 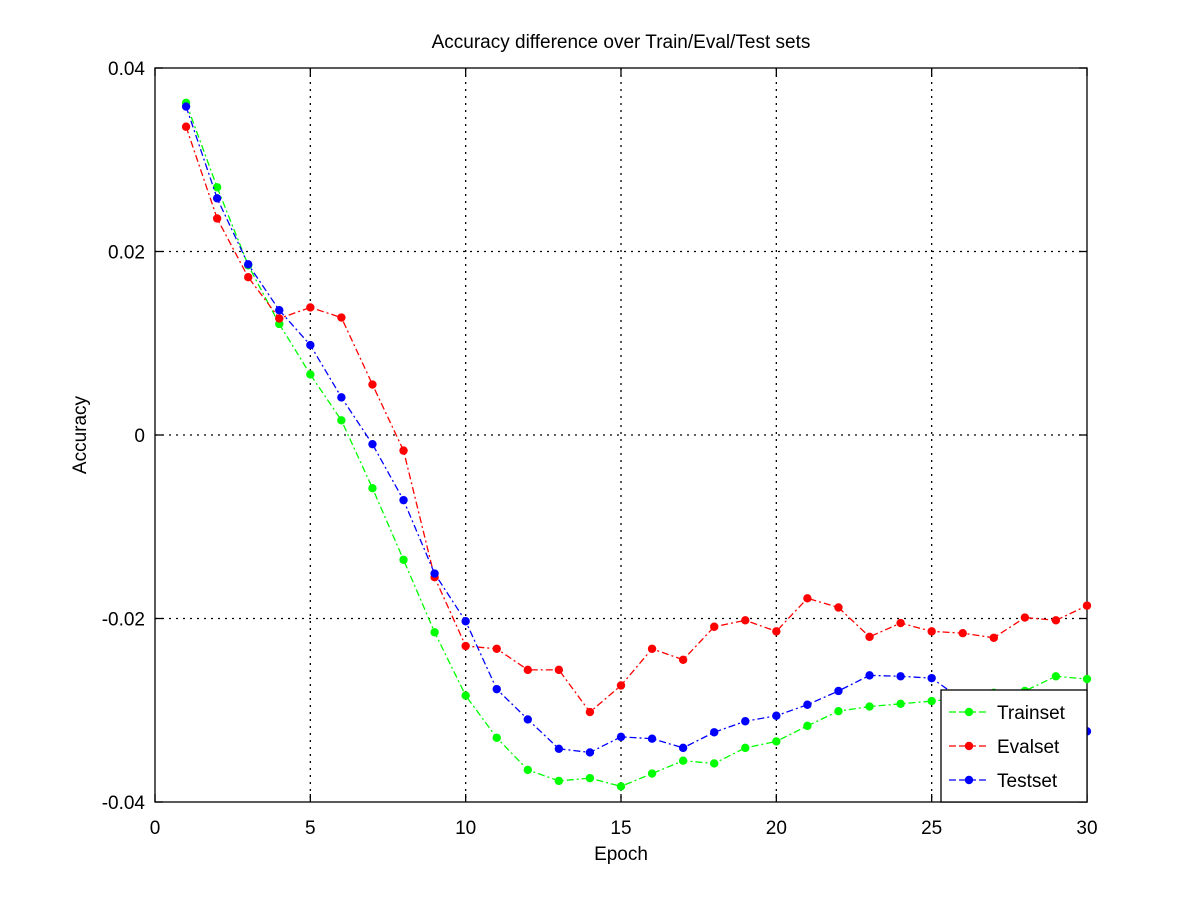 What do you see at coordinates (620, 828) in the screenshot?
I see `x-tick-label: 15` at bounding box center [620, 828].